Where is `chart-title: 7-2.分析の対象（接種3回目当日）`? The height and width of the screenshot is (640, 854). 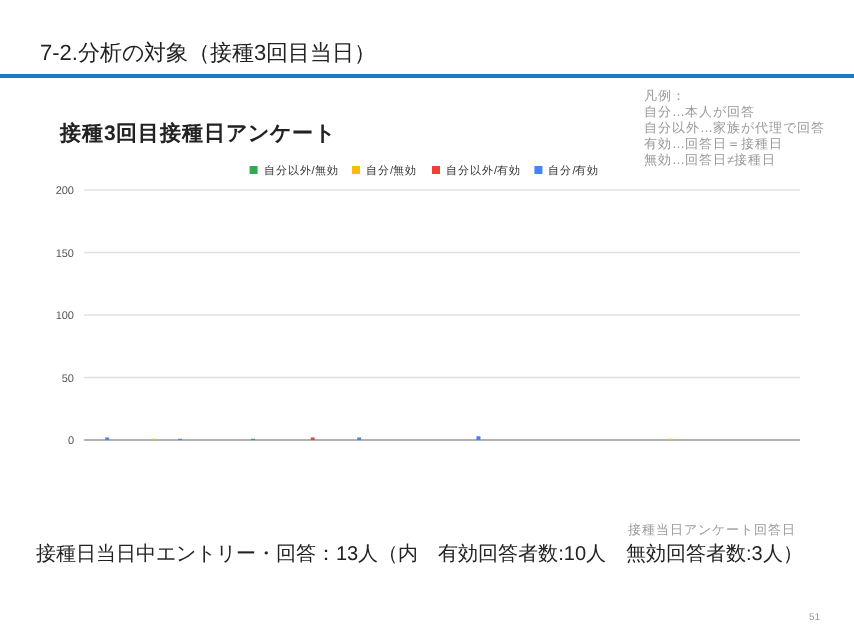
chart-title: 7-2.分析の対象（接種3回目当日） is located at coordinates (208, 53).